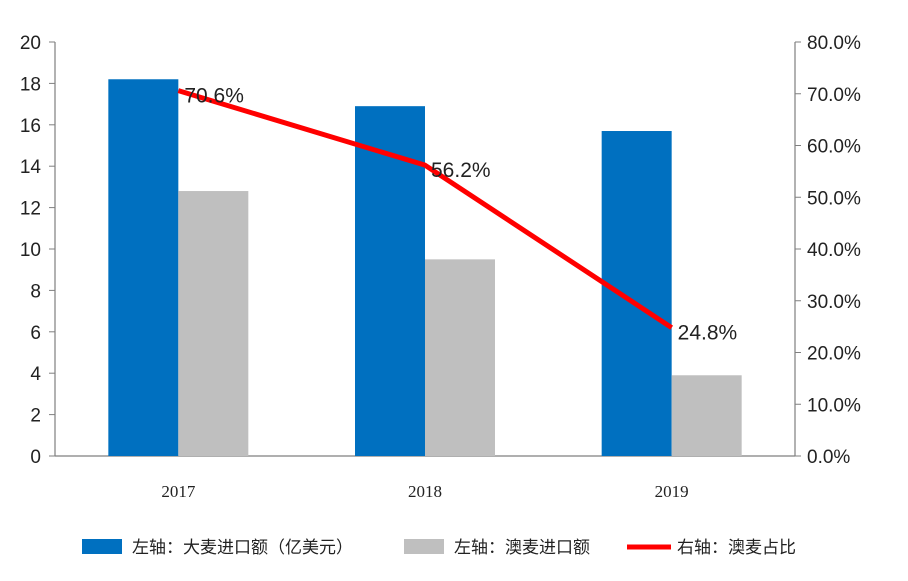 The image size is (908, 581). I want to click on right-tick-label: 20.0%, so click(834, 354).